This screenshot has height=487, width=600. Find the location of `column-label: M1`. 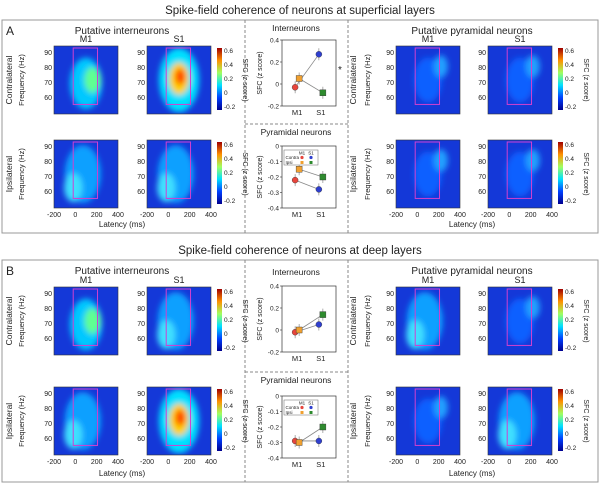

column-label: M1 is located at coordinates (86, 280).